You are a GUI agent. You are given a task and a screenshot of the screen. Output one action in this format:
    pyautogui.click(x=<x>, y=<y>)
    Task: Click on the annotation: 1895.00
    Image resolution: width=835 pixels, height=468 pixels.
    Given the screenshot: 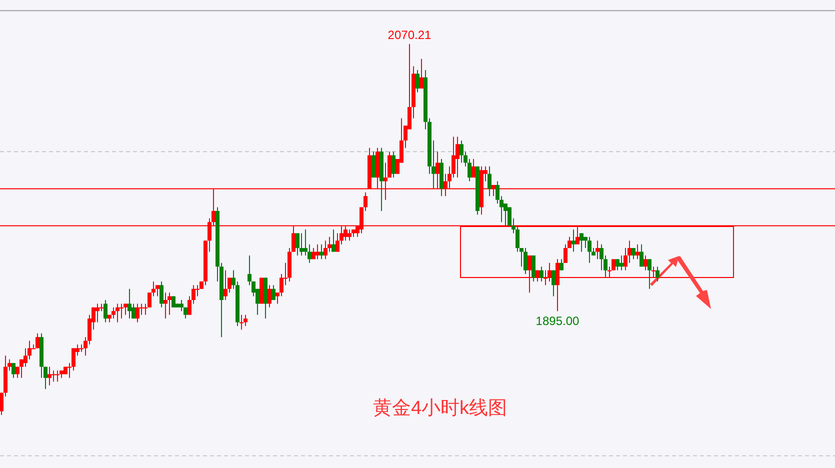 What is the action you would take?
    pyautogui.click(x=558, y=321)
    